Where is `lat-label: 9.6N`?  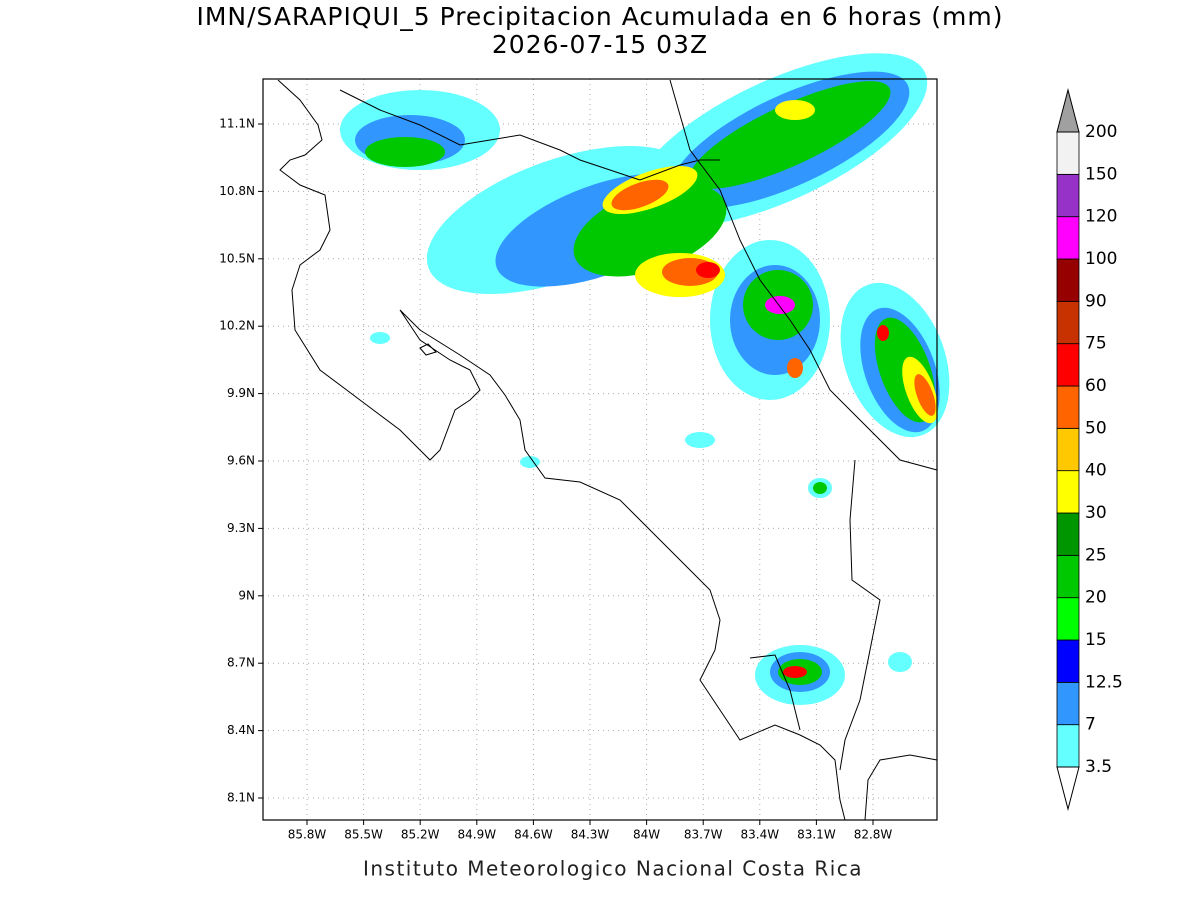
lat-label: 9.6N is located at coordinates (241, 461).